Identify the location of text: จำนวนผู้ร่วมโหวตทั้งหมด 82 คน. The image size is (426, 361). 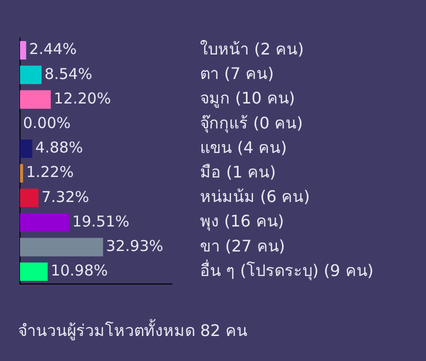
(133, 330).